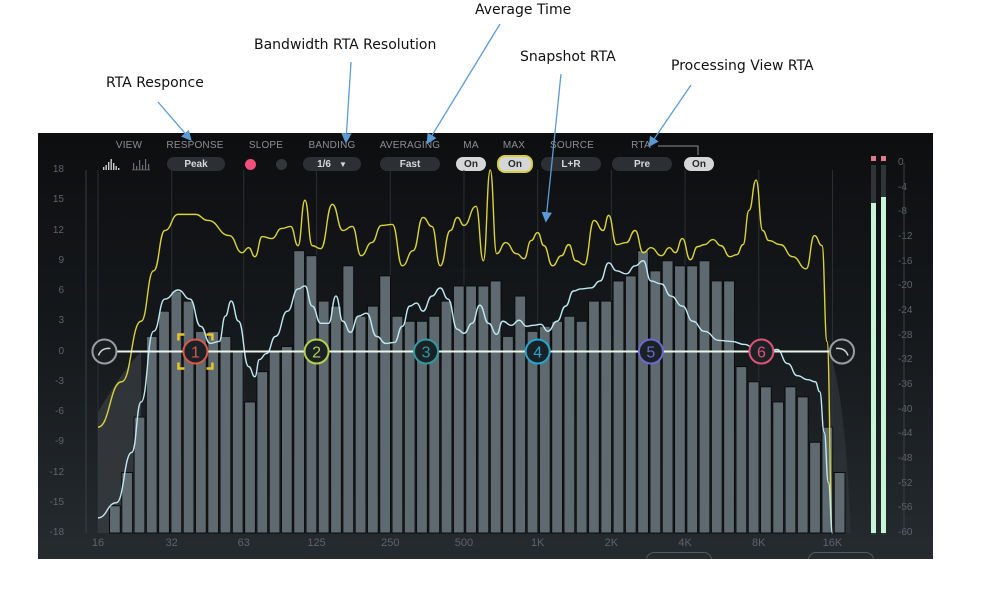 The width and height of the screenshot is (982, 592). I want to click on annotation-processing-view-rta: Processing View RTA, so click(742, 66).